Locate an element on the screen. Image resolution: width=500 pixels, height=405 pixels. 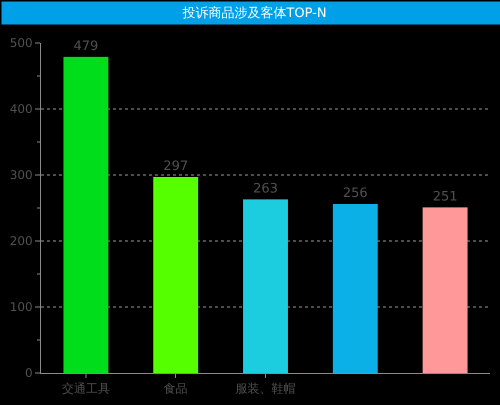
y-tick-label: 300 is located at coordinates (21, 175).